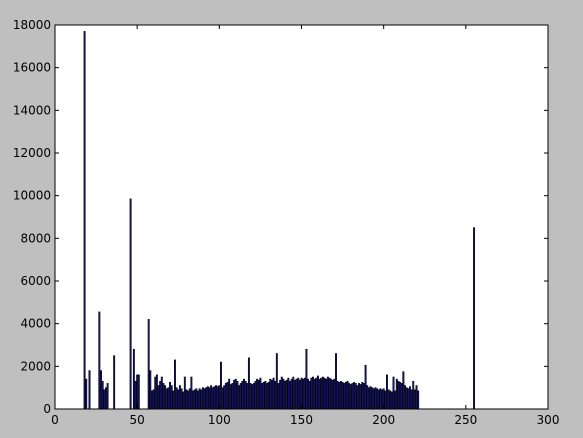 The width and height of the screenshot is (583, 438). Describe the element at coordinates (32, 153) in the screenshot. I see `y-tick-label: 12000` at that location.